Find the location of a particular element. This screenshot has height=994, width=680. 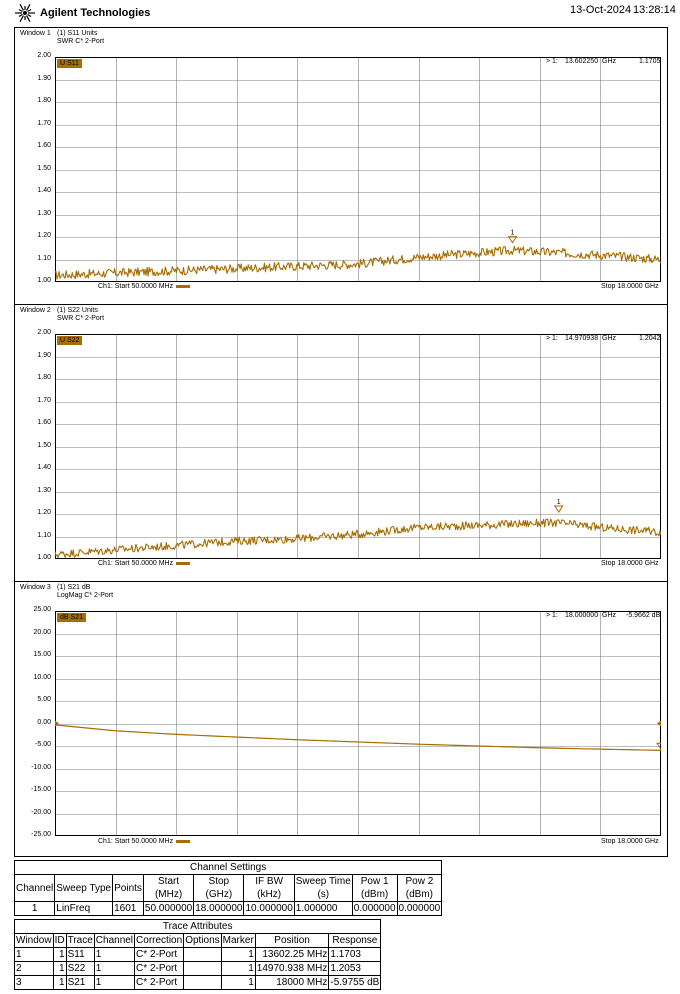

format-label: SWR C* 2-Port is located at coordinates (81, 318).